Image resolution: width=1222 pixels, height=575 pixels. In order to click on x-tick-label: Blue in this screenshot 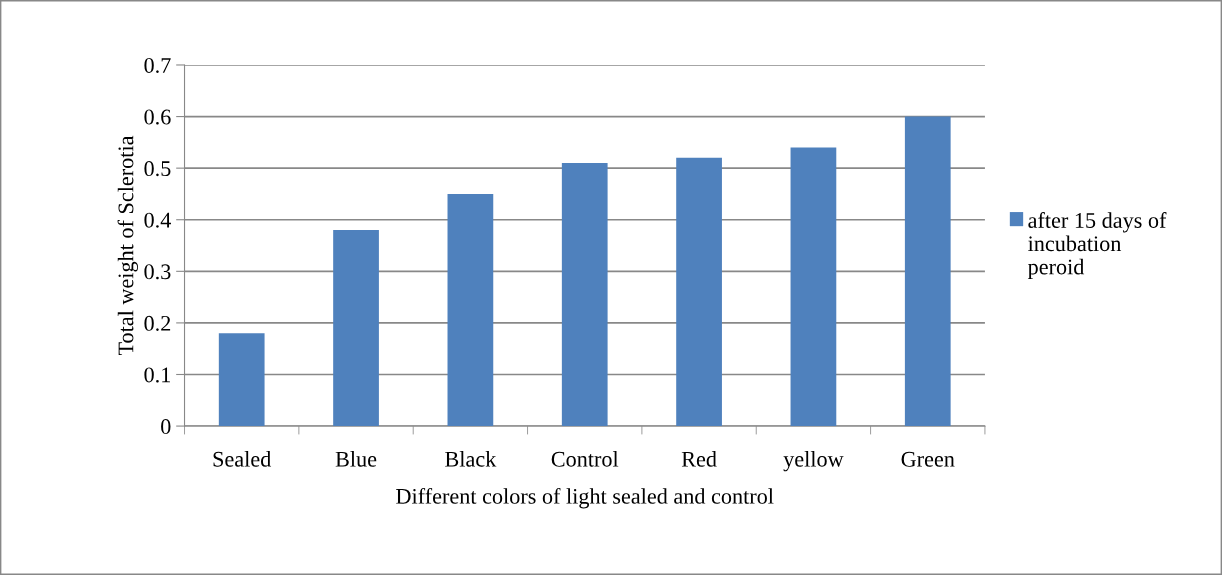, I will do `click(356, 459)`.